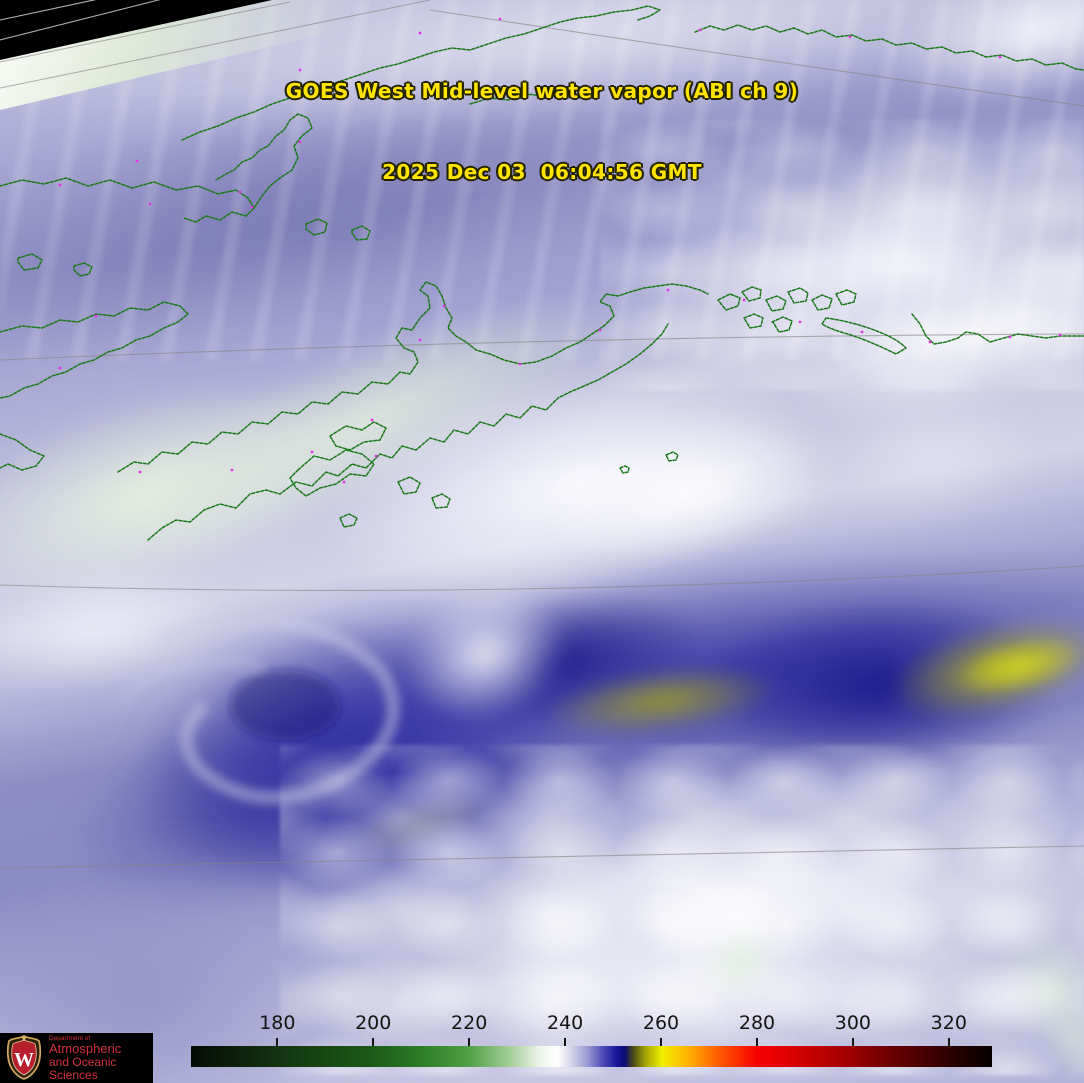 The image size is (1084, 1083). What do you see at coordinates (948, 1023) in the screenshot?
I see `colorbar-tick-label: 320` at bounding box center [948, 1023].